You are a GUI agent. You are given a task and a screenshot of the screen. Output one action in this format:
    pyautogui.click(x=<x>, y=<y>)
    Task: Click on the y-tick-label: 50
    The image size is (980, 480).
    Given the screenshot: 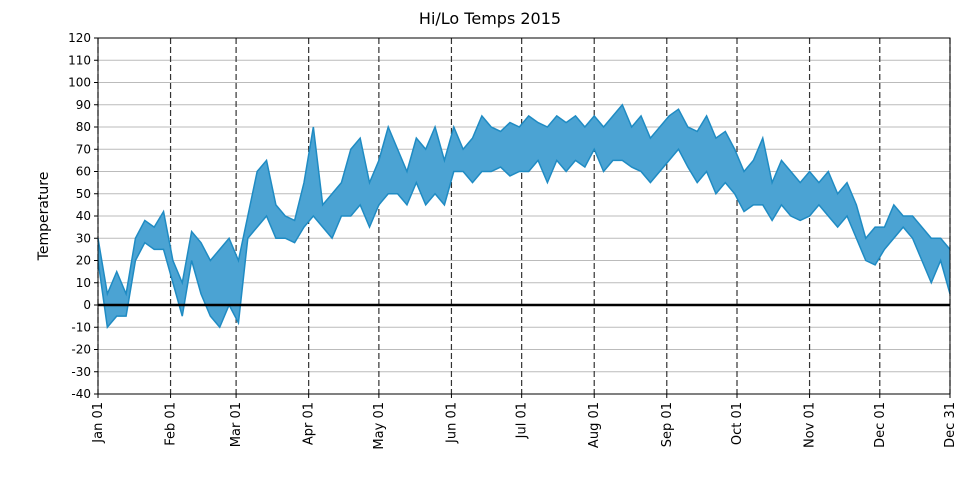 What is the action you would take?
    pyautogui.click(x=83, y=194)
    